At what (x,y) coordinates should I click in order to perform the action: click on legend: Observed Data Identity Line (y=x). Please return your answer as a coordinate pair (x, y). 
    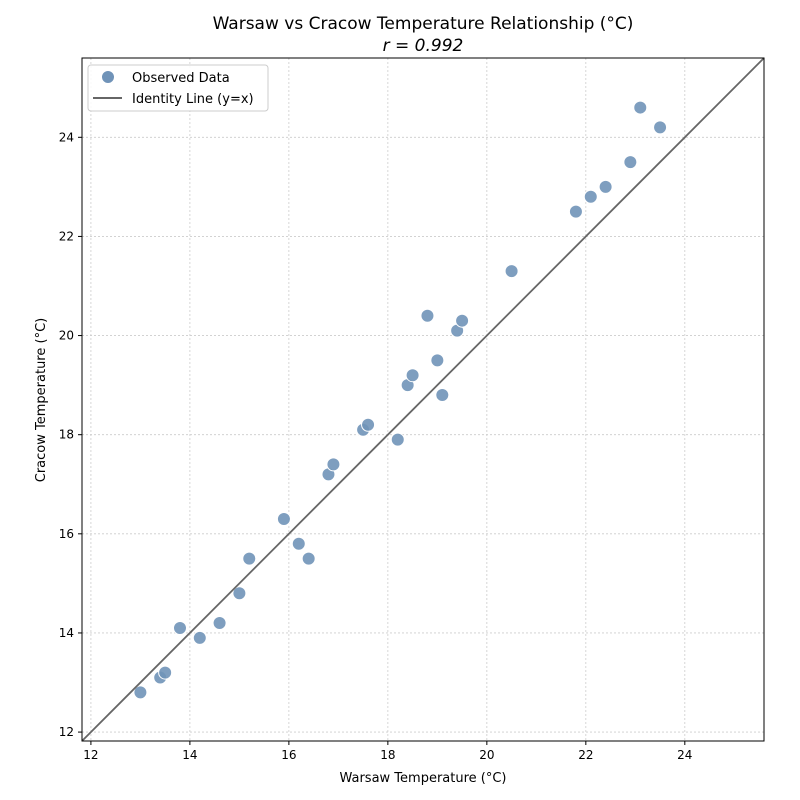
    Looking at the image, I should click on (178, 88).